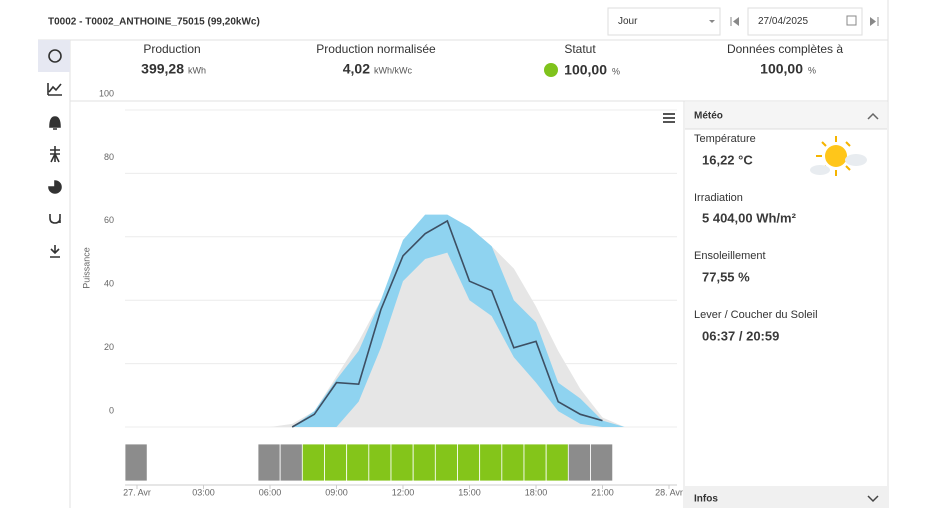 The height and width of the screenshot is (508, 946). Describe the element at coordinates (55, 123) in the screenshot. I see `alert-icon` at that location.